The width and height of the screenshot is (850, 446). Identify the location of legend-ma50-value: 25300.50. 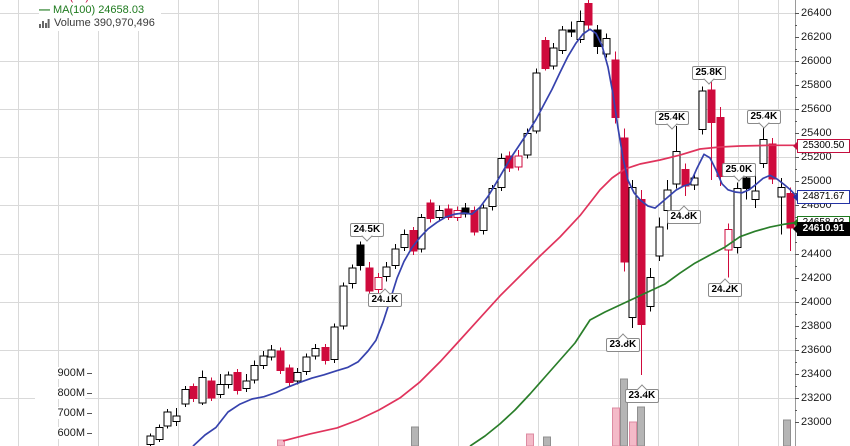
(115, 2).